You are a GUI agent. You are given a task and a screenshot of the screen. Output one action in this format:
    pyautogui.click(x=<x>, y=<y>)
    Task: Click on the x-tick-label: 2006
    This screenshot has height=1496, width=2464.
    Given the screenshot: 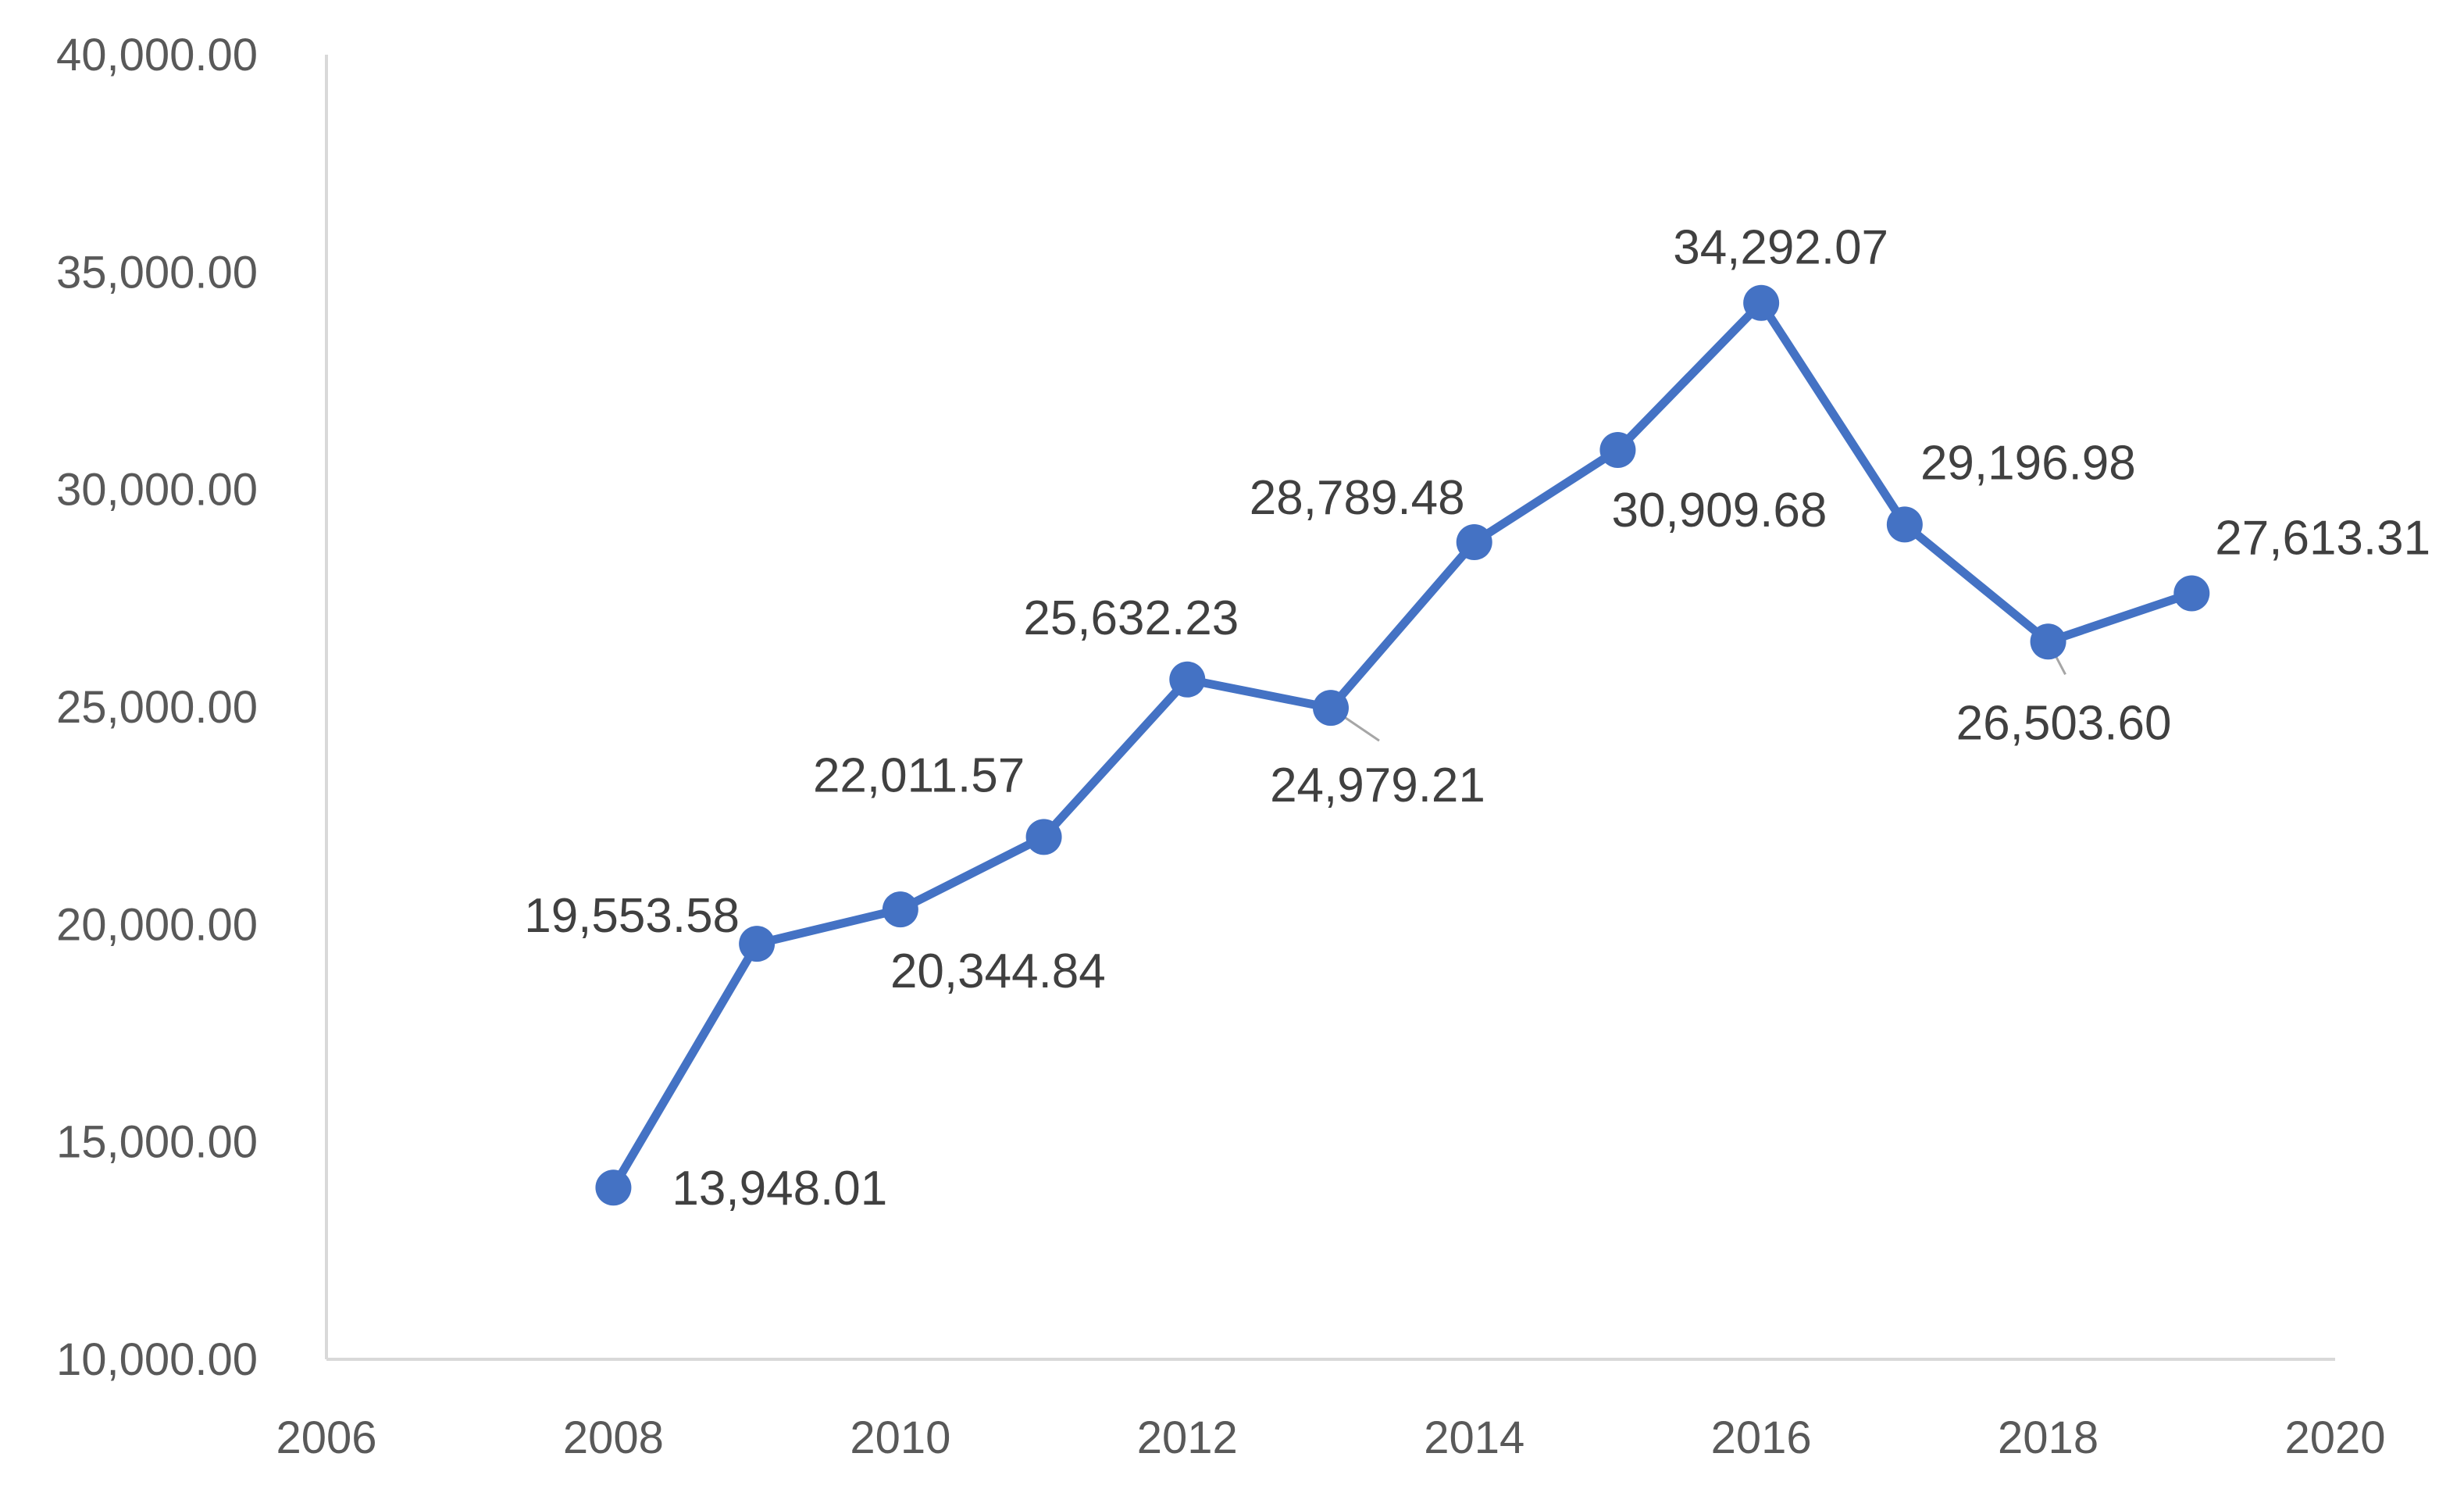 What is the action you would take?
    pyautogui.click(x=326, y=1437)
    